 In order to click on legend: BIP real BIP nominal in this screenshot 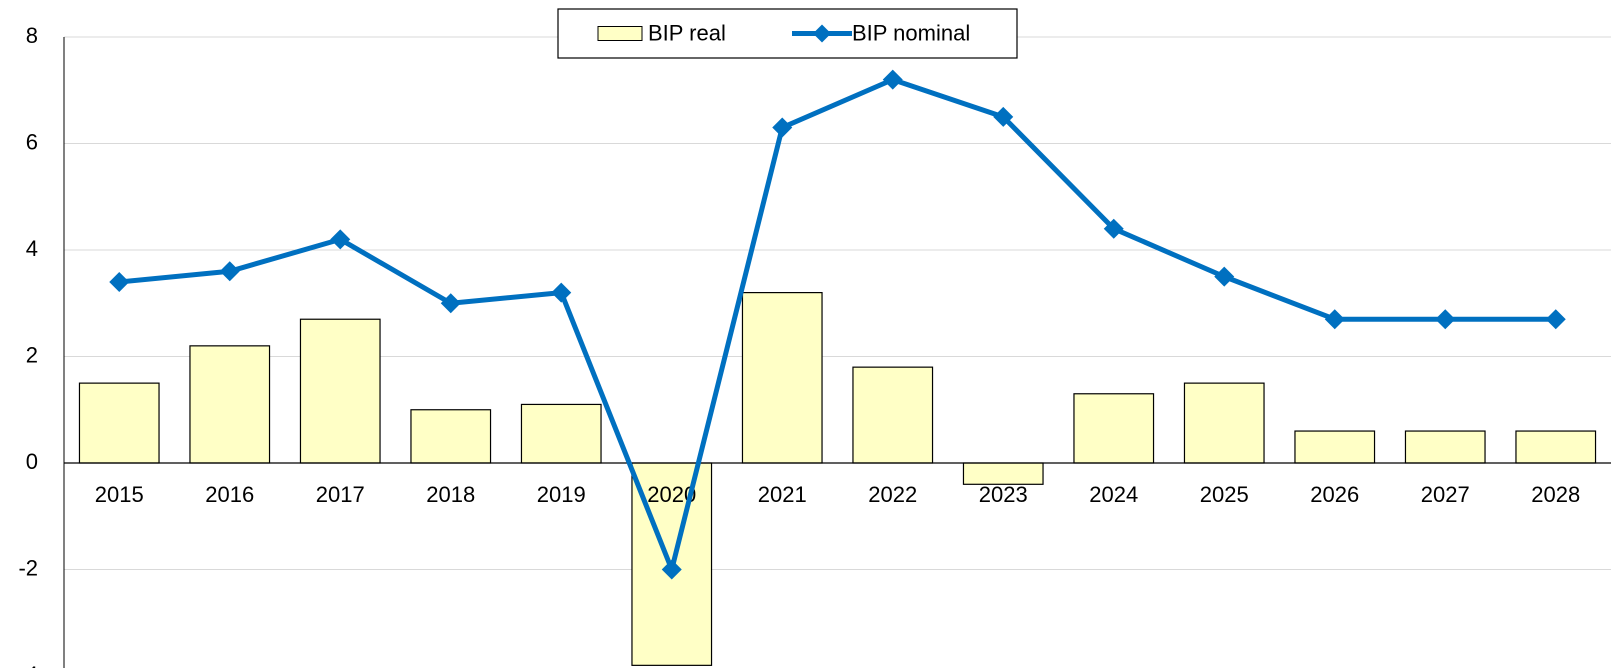, I will do `click(787, 33)`.